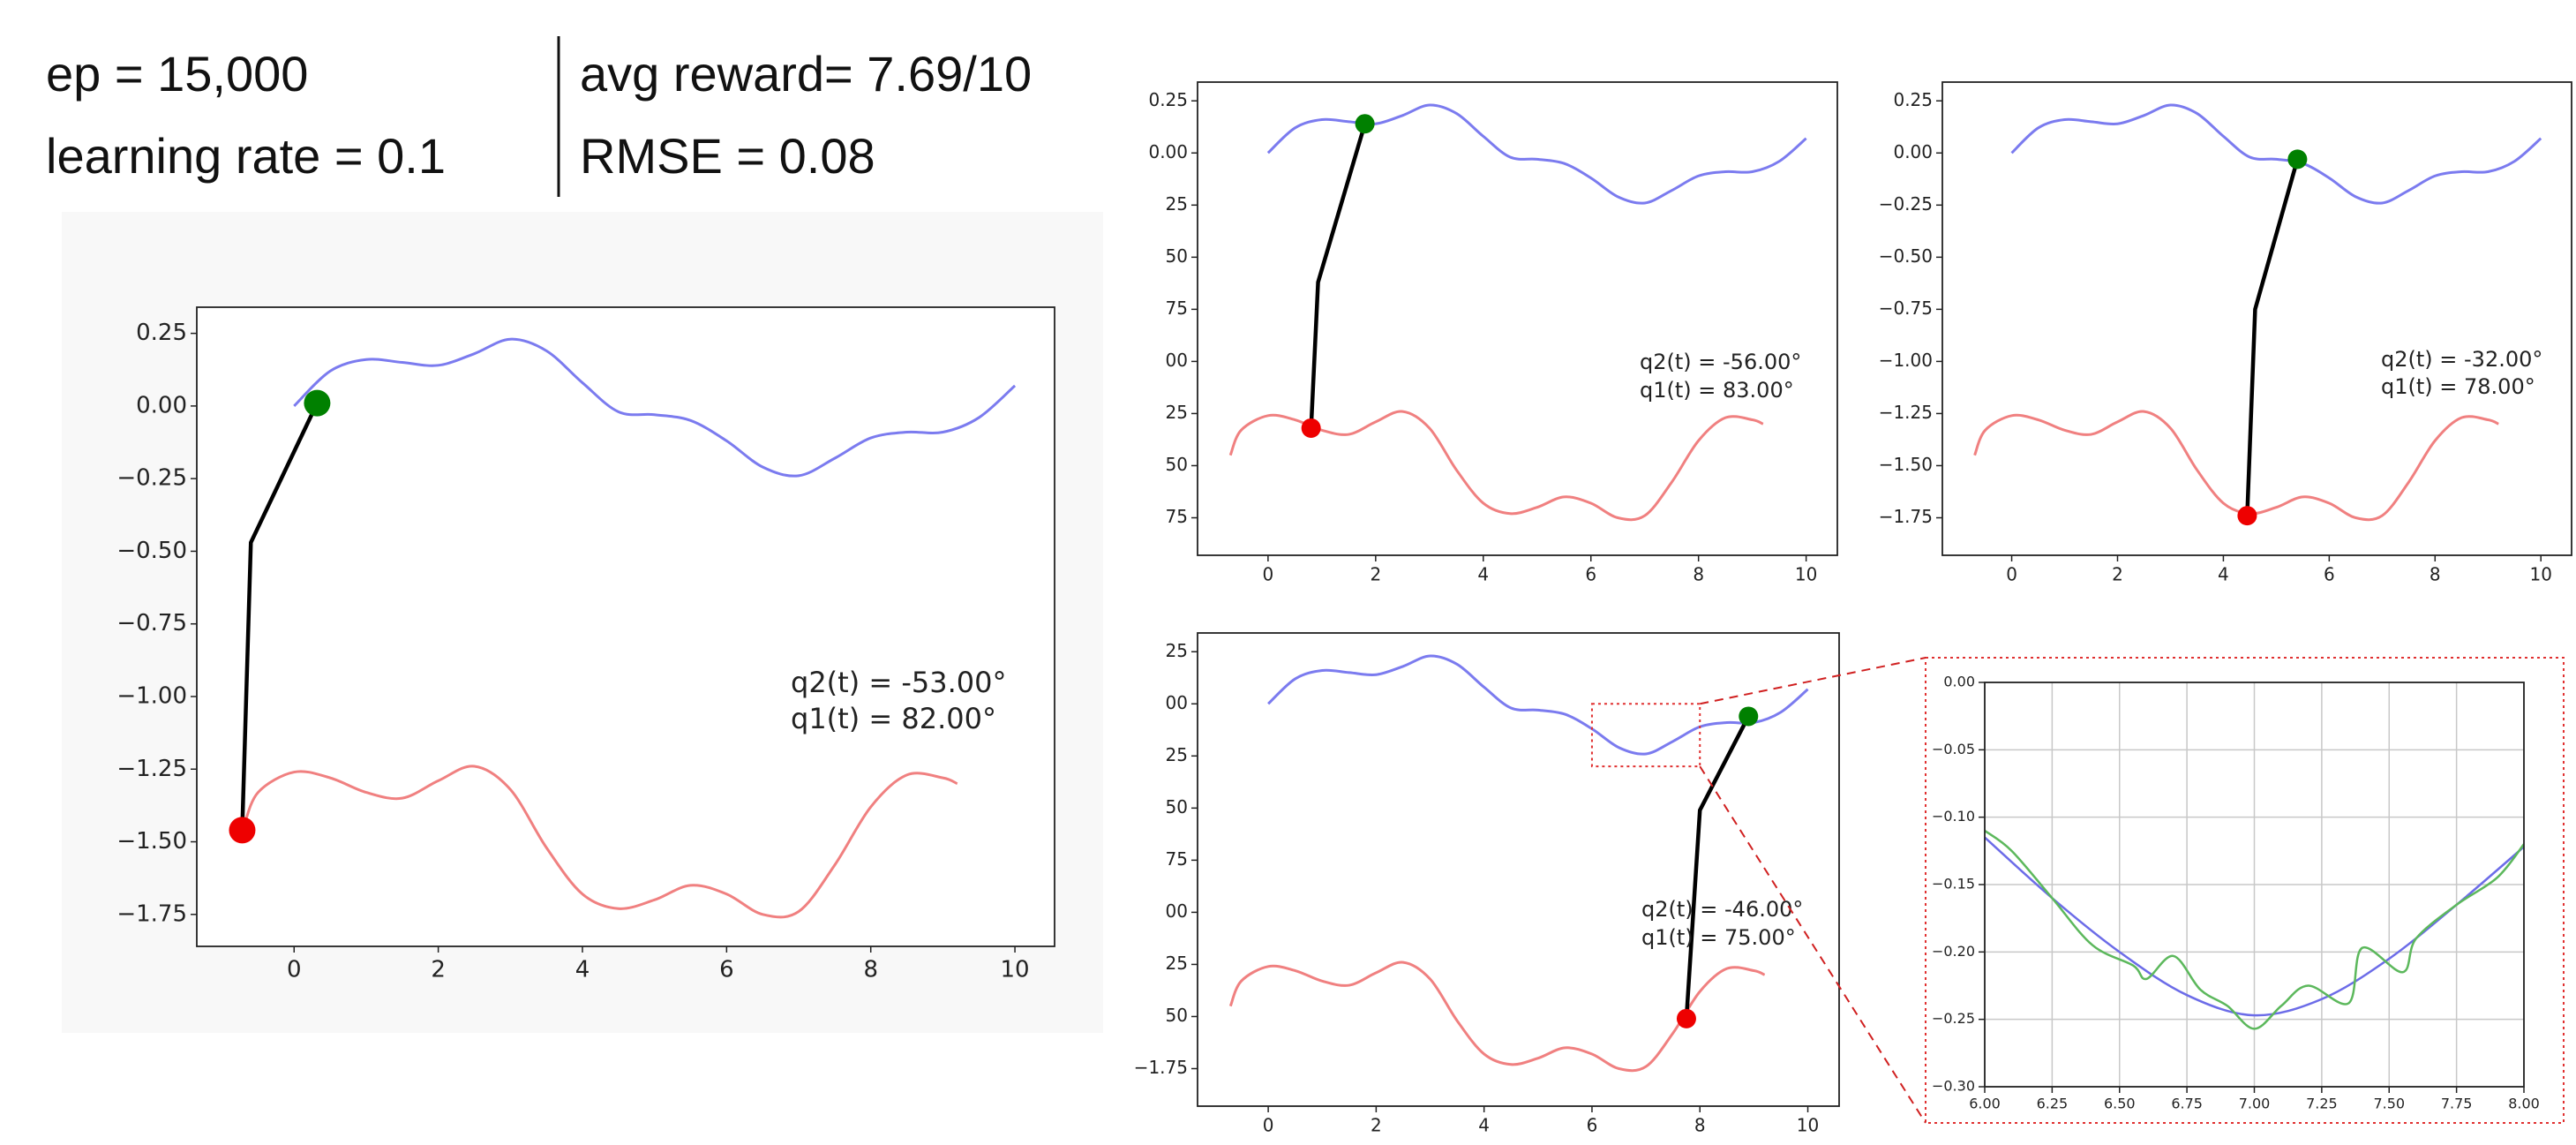 This screenshot has width=2576, height=1145. What do you see at coordinates (1717, 390) in the screenshot?
I see `joint-angle: q1(t) = 83.00°` at bounding box center [1717, 390].